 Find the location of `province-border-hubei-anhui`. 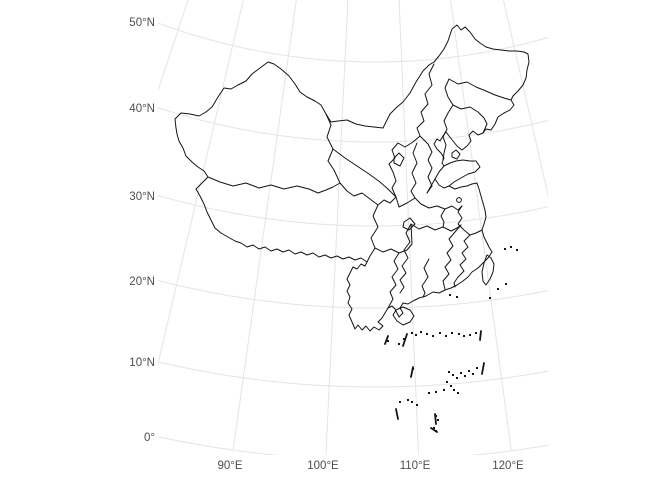

province-border-hubei-anhui is located at coordinates (443, 218).